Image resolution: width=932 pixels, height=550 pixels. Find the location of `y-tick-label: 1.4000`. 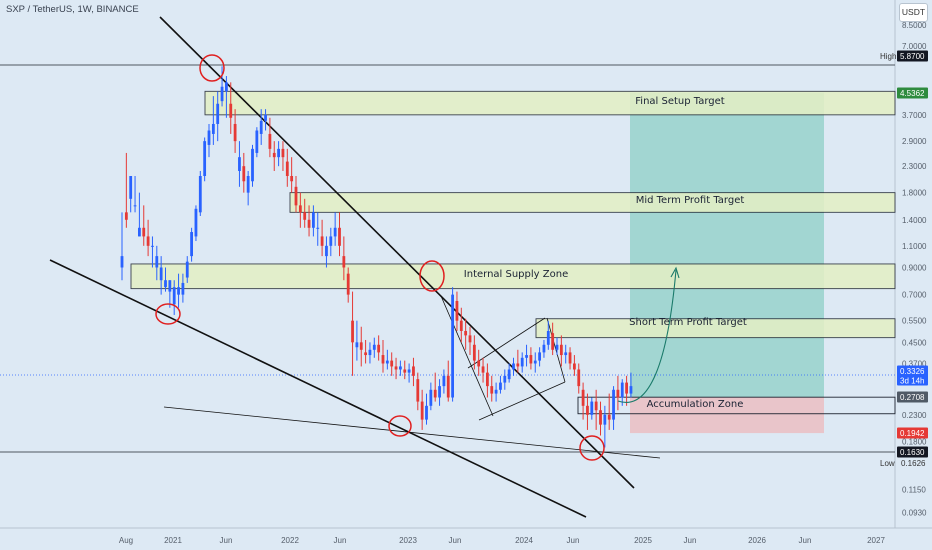

y-tick-label: 1.4000 is located at coordinates (914, 220).